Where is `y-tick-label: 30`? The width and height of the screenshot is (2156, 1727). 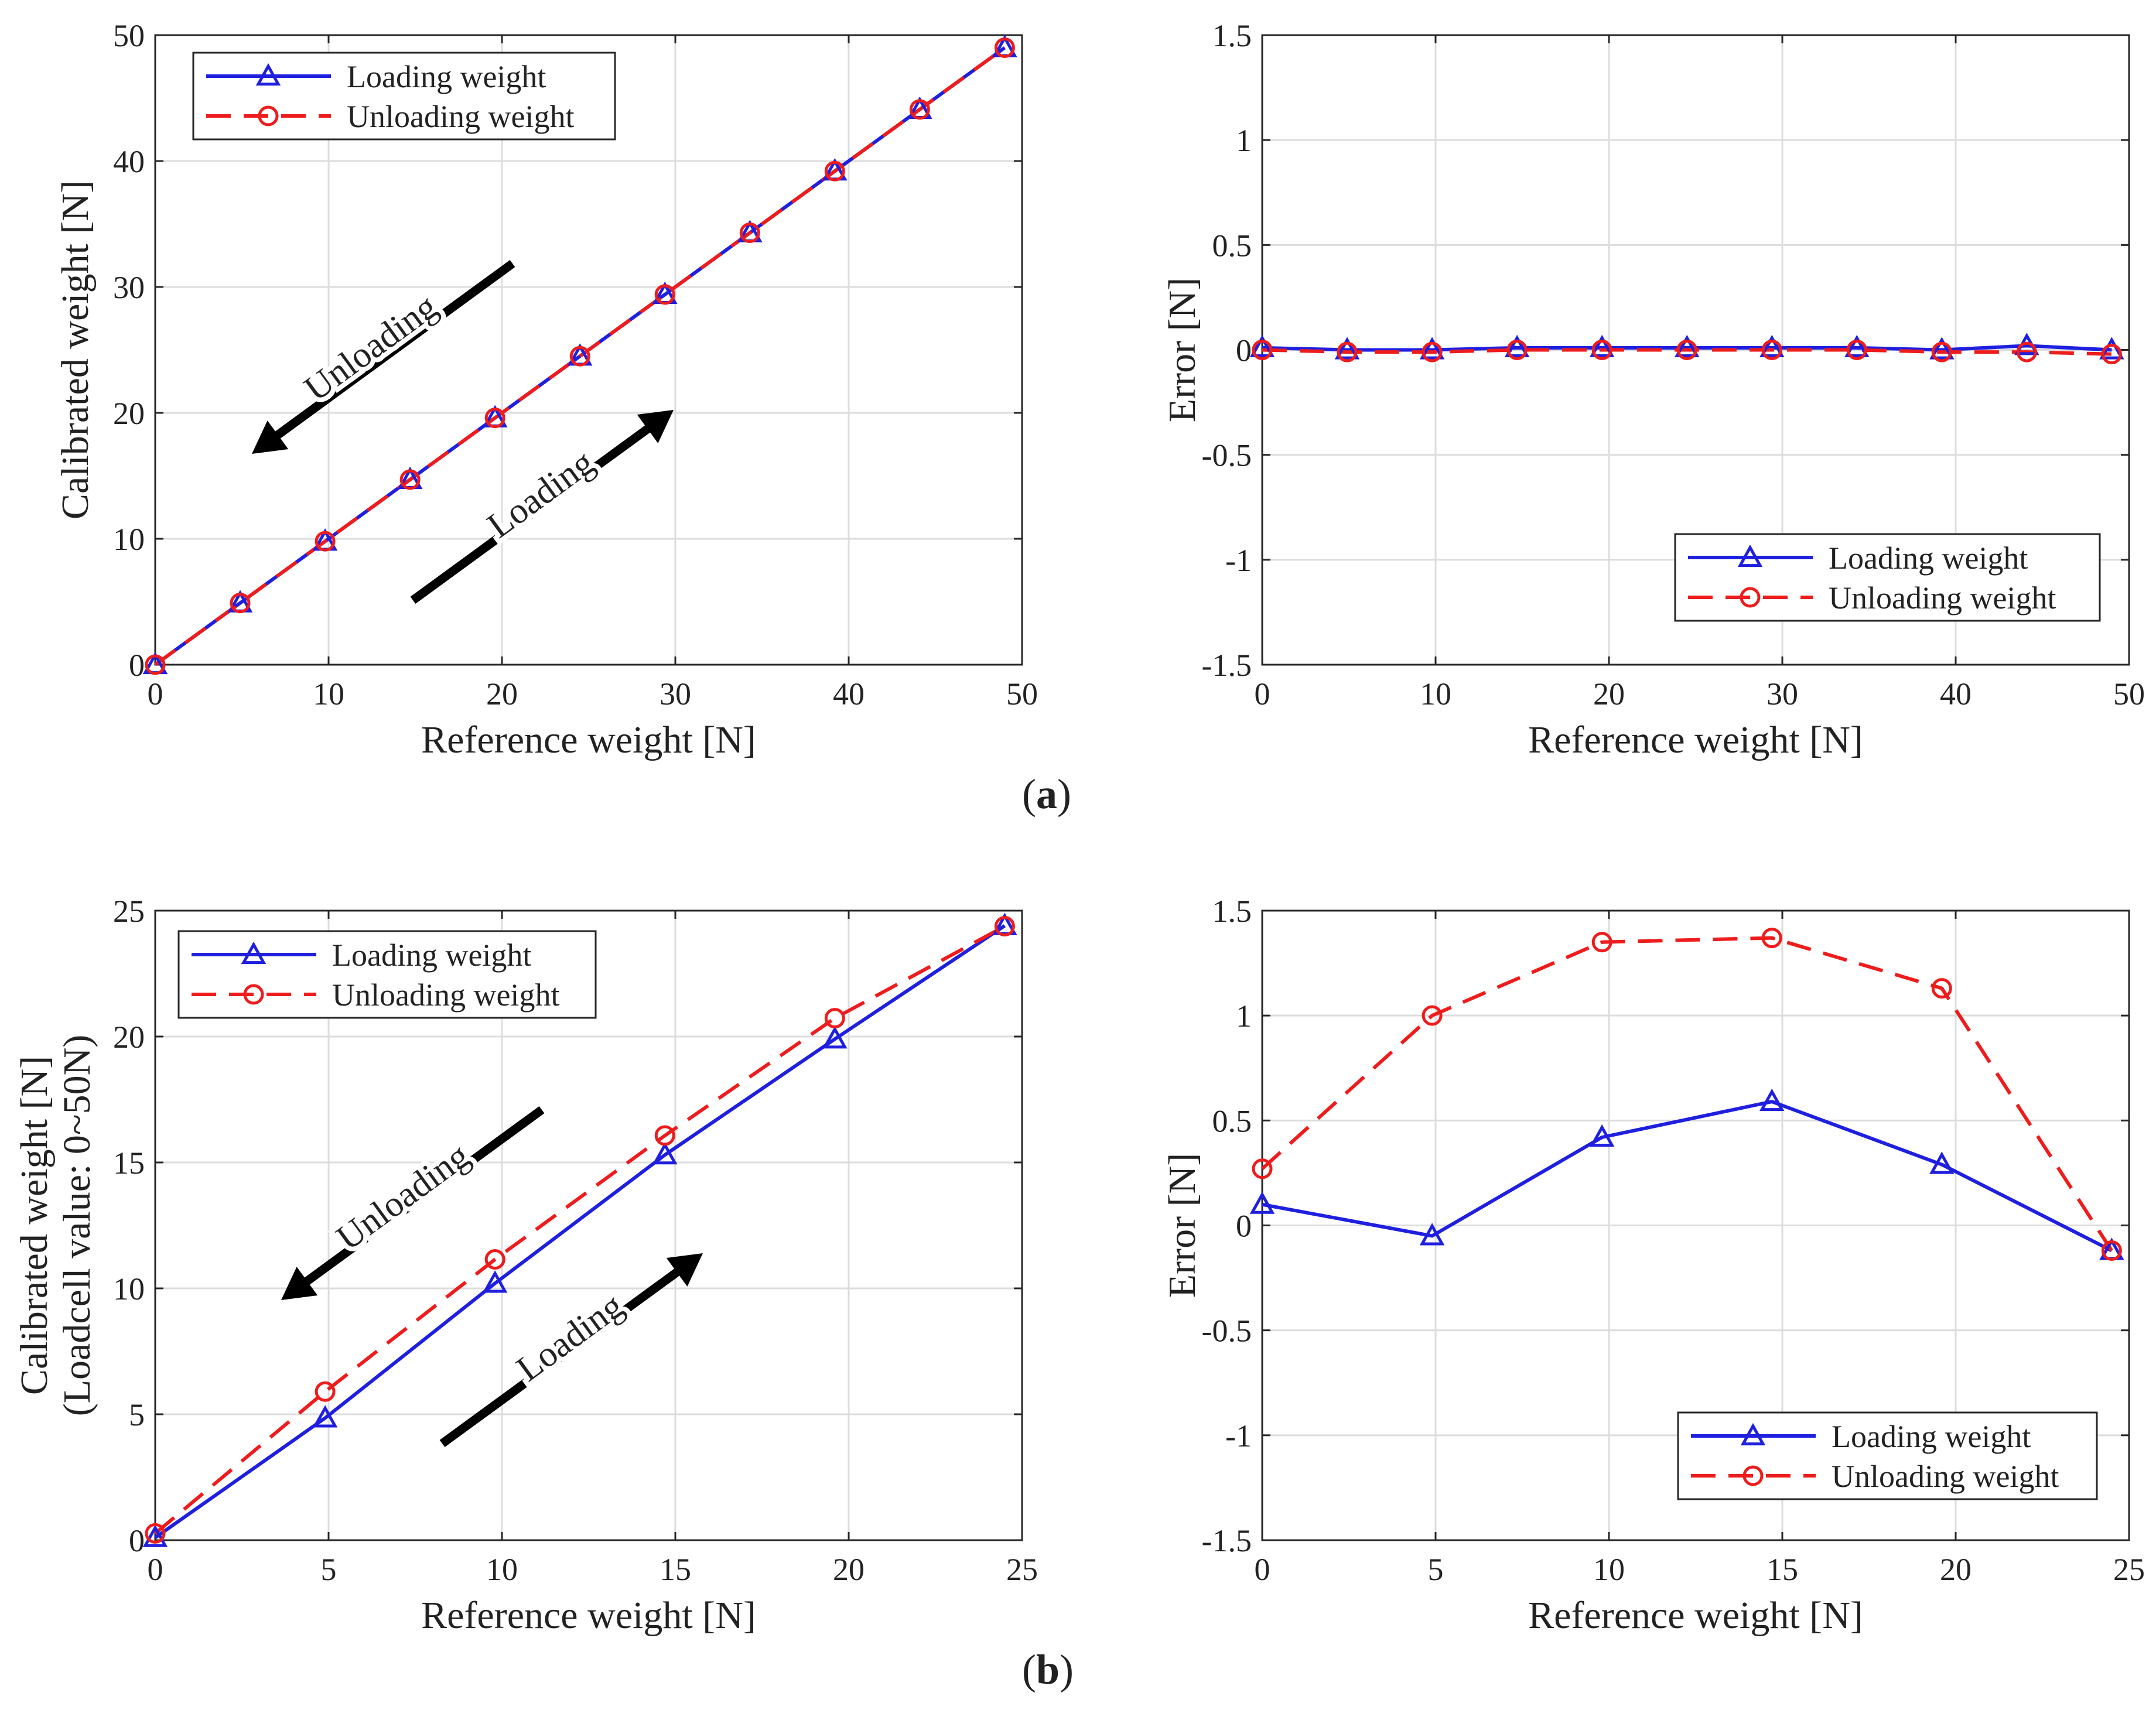
y-tick-label: 30 is located at coordinates (129, 287).